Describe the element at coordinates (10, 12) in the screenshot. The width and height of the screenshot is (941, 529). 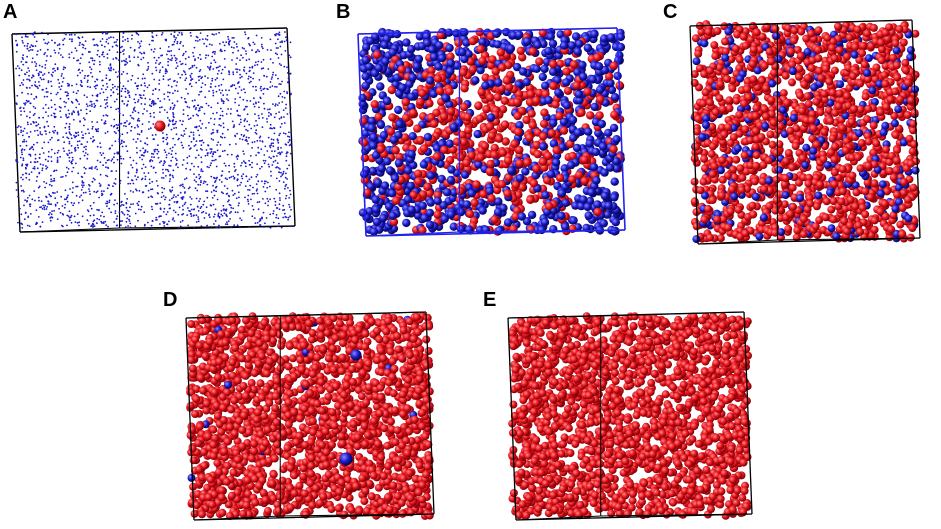
I see `panel-label-a: A` at that location.